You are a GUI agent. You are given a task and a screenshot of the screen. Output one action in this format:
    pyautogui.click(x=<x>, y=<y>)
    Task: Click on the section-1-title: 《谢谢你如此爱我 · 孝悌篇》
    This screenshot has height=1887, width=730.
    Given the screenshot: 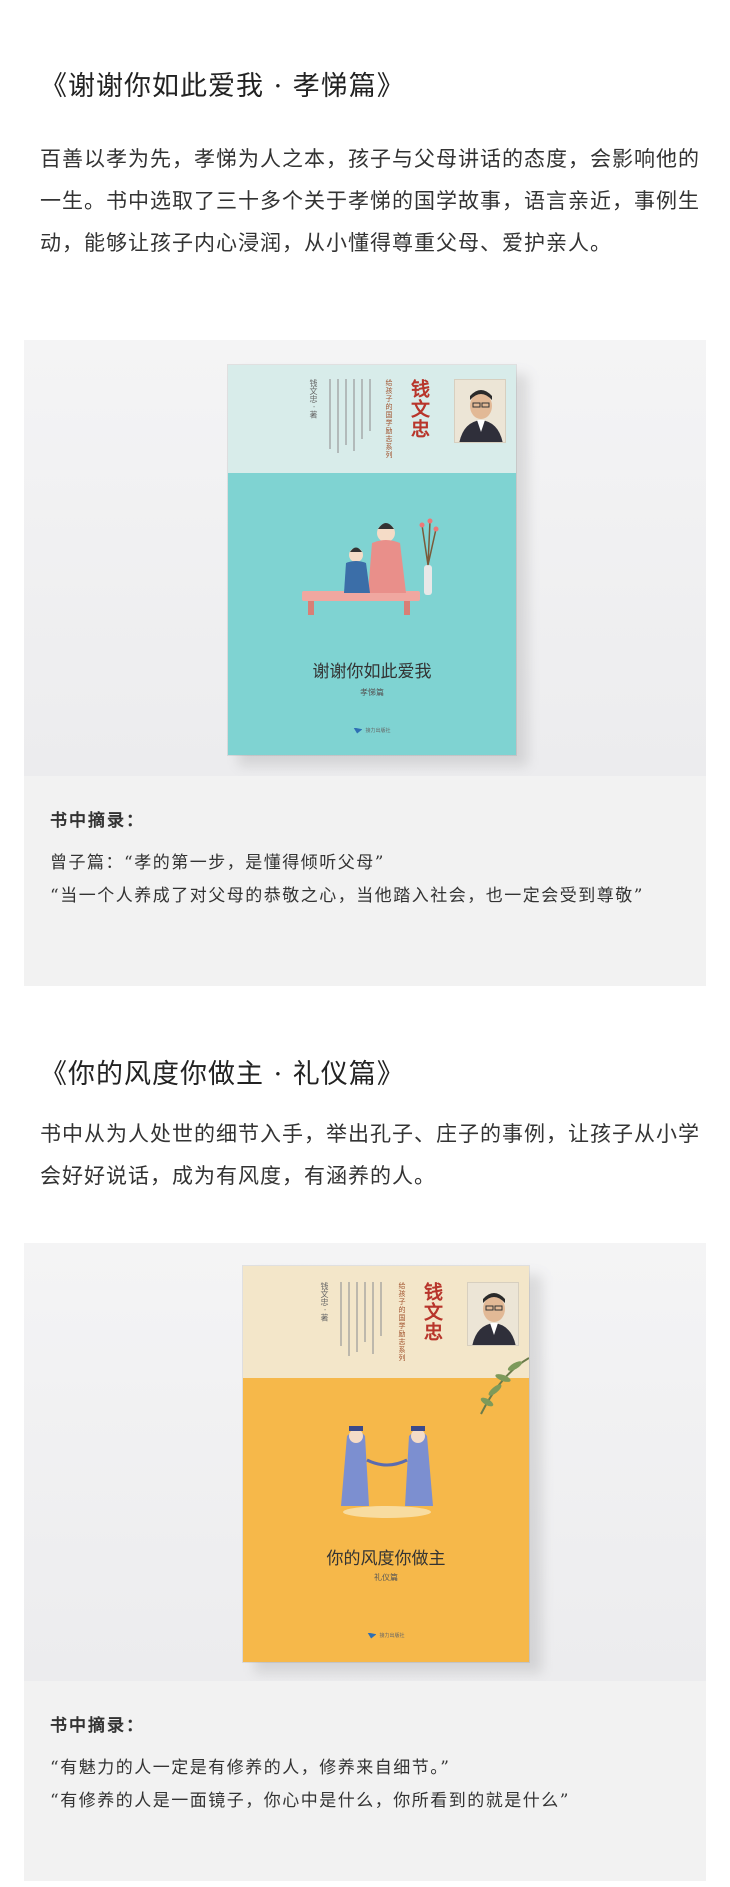 What is the action you would take?
    pyautogui.click(x=222, y=86)
    